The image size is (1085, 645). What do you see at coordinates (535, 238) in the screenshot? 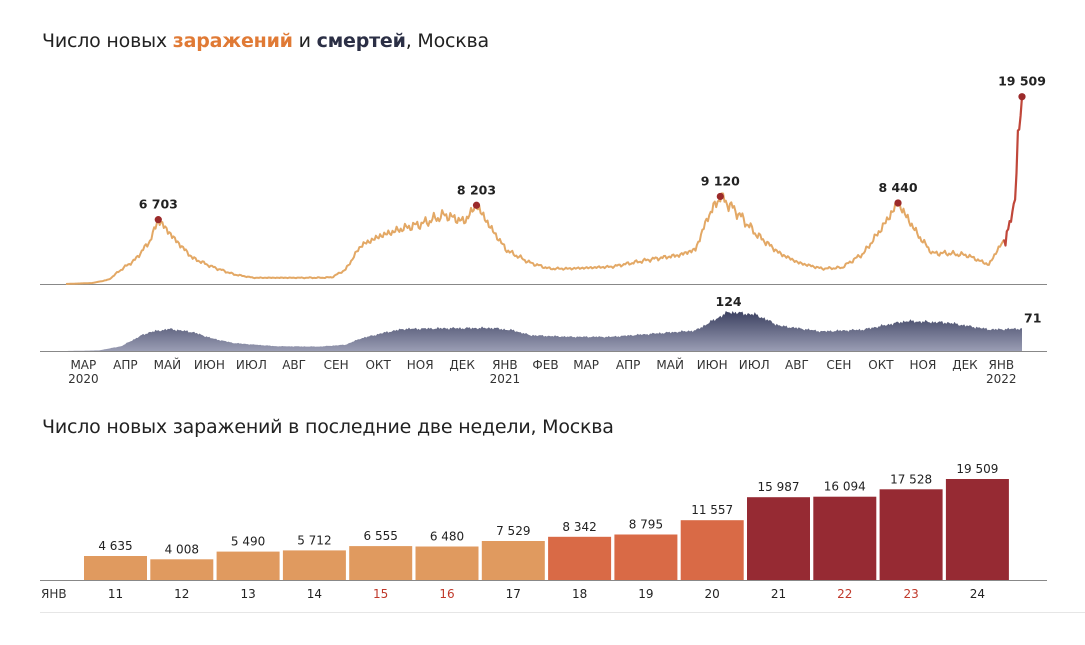
I see `infections-series-line` at bounding box center [535, 238].